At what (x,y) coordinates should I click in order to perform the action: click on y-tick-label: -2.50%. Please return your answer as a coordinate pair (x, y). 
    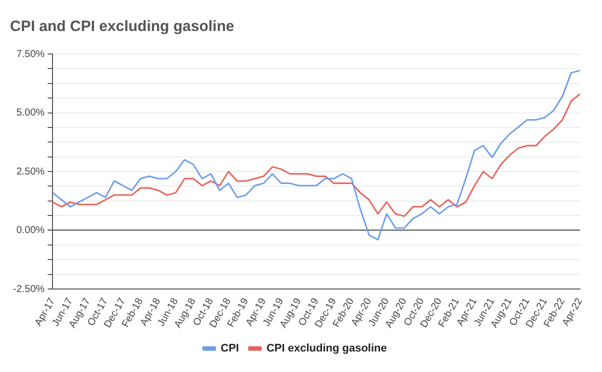
    Looking at the image, I should click on (28, 289).